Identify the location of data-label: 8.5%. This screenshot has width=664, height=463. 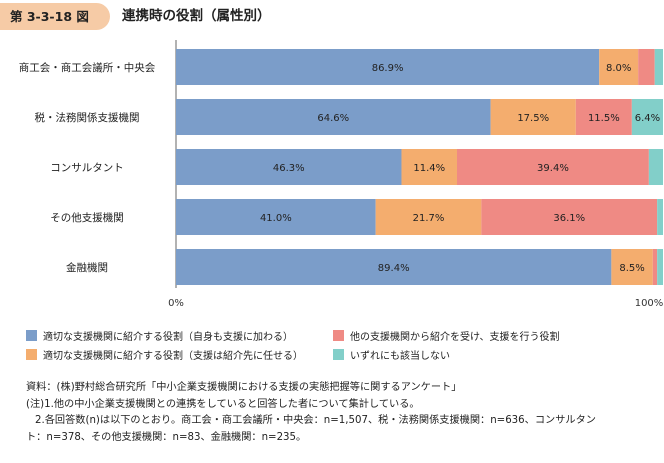
(631, 268).